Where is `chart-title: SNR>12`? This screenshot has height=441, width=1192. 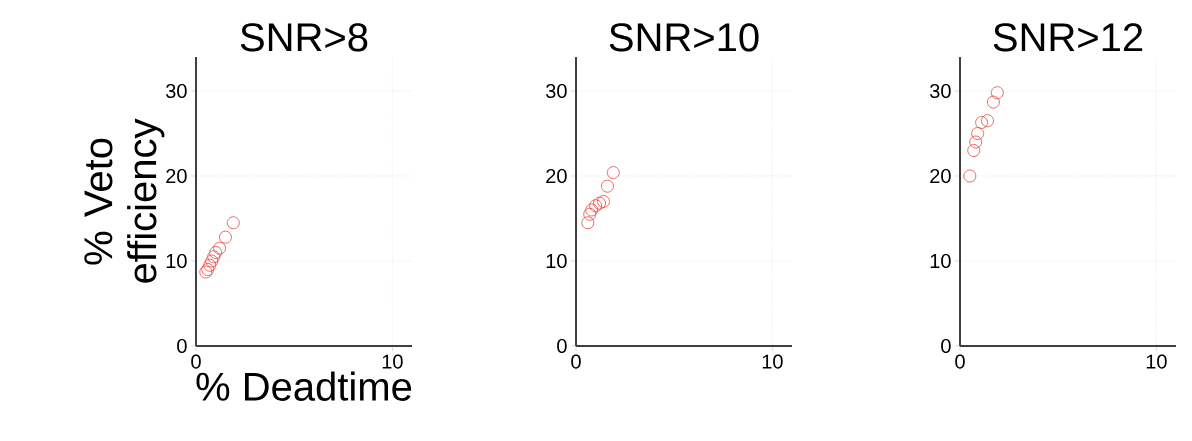
chart-title: SNR>12 is located at coordinates (1068, 37).